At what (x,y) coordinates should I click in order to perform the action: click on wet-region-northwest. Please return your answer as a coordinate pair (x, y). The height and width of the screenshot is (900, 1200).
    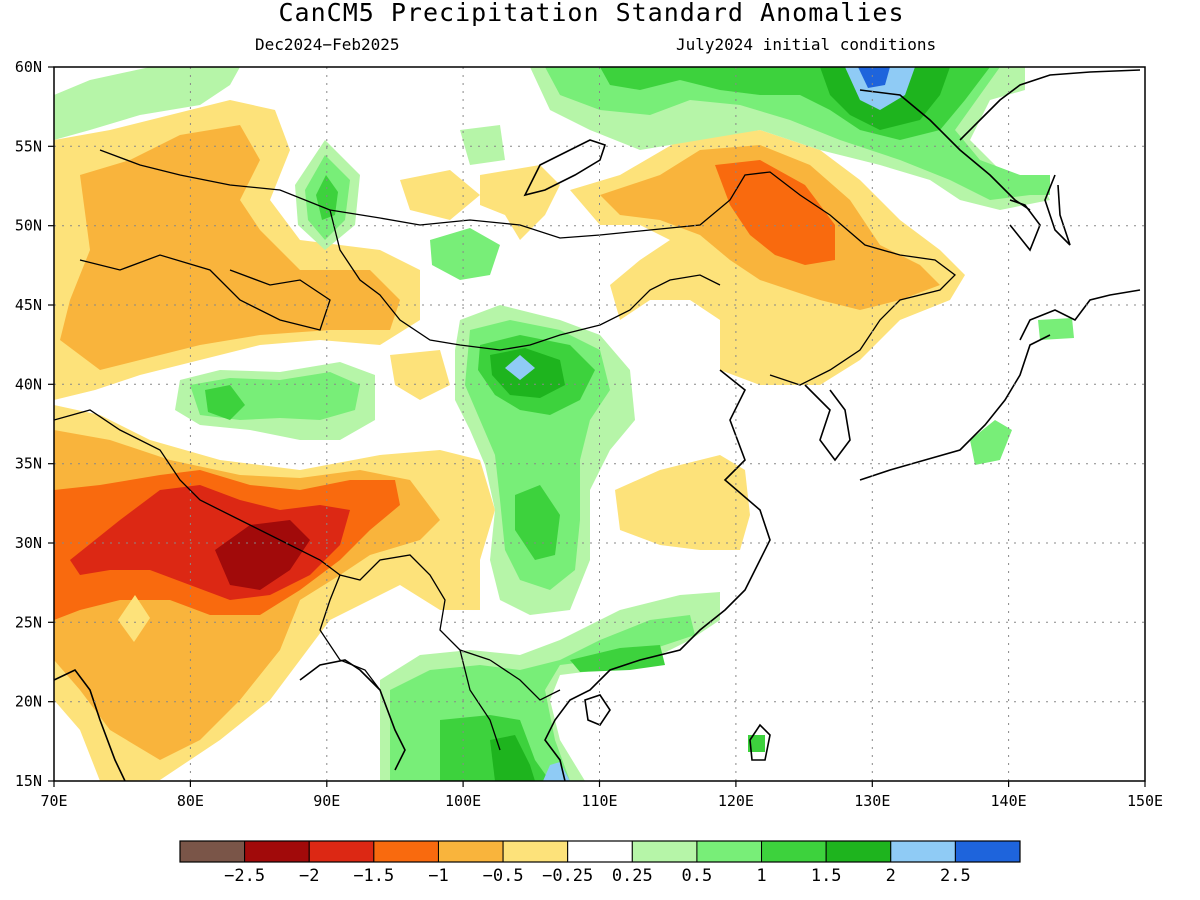
    Looking at the image, I should click on (147, 103).